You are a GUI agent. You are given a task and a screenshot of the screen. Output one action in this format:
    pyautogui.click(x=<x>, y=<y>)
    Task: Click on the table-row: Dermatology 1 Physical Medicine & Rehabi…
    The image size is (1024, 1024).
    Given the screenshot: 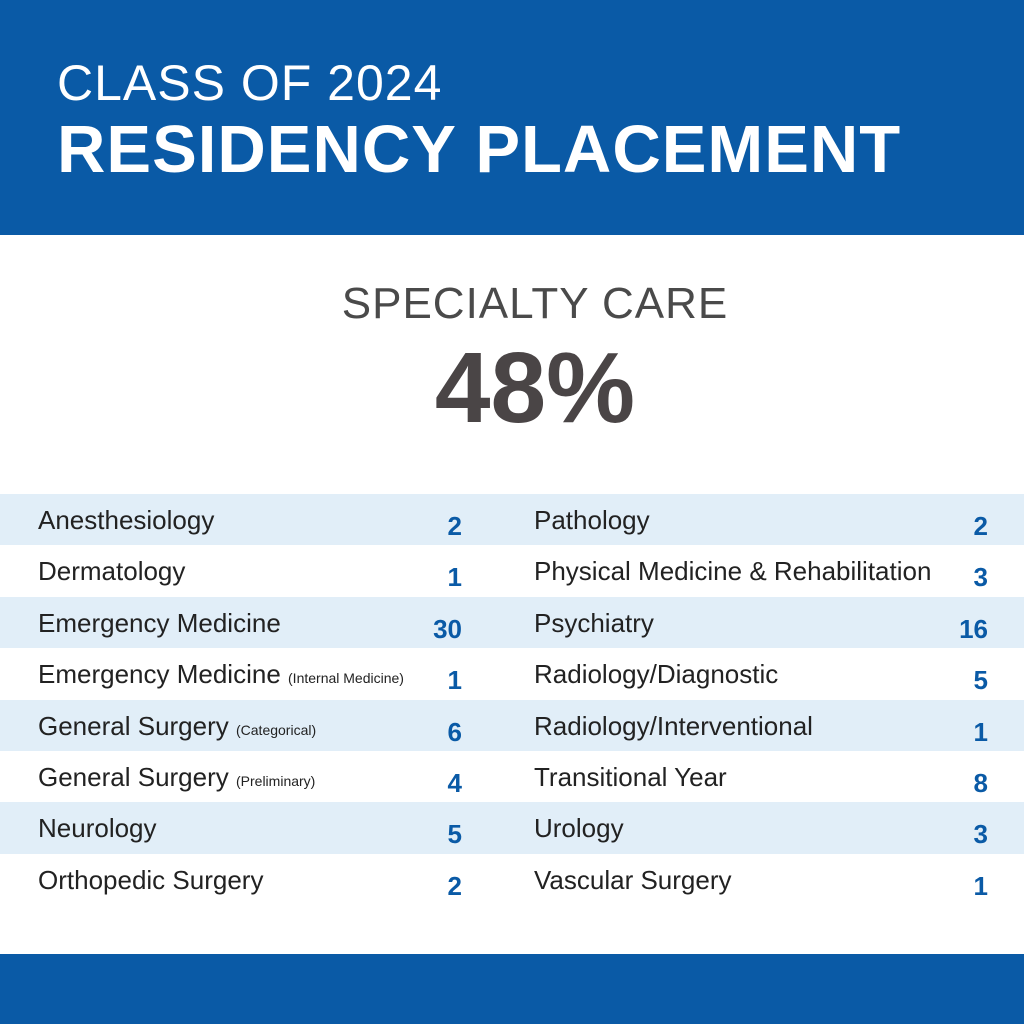 What is the action you would take?
    pyautogui.click(x=512, y=570)
    